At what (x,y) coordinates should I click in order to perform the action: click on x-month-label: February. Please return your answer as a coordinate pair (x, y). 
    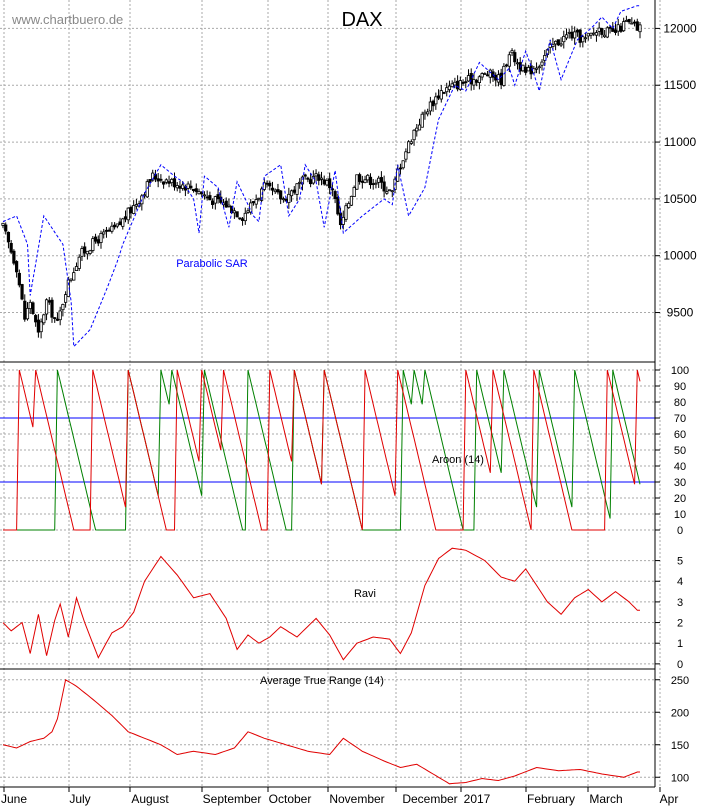
    Looking at the image, I should click on (551, 799).